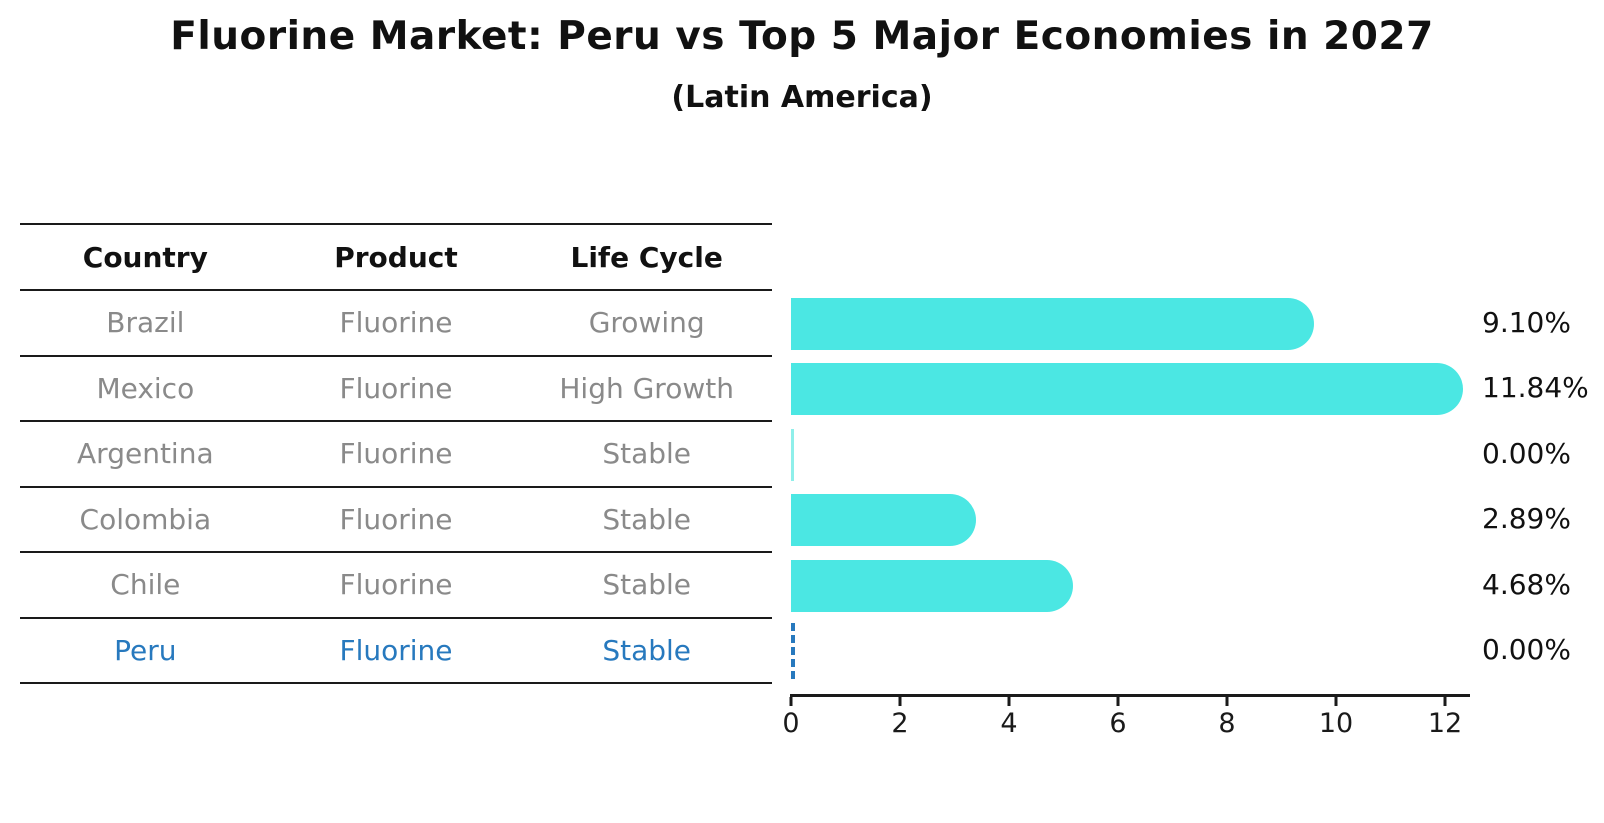 The height and width of the screenshot is (823, 1604). What do you see at coordinates (145, 650) in the screenshot?
I see `cell-country: Peru` at bounding box center [145, 650].